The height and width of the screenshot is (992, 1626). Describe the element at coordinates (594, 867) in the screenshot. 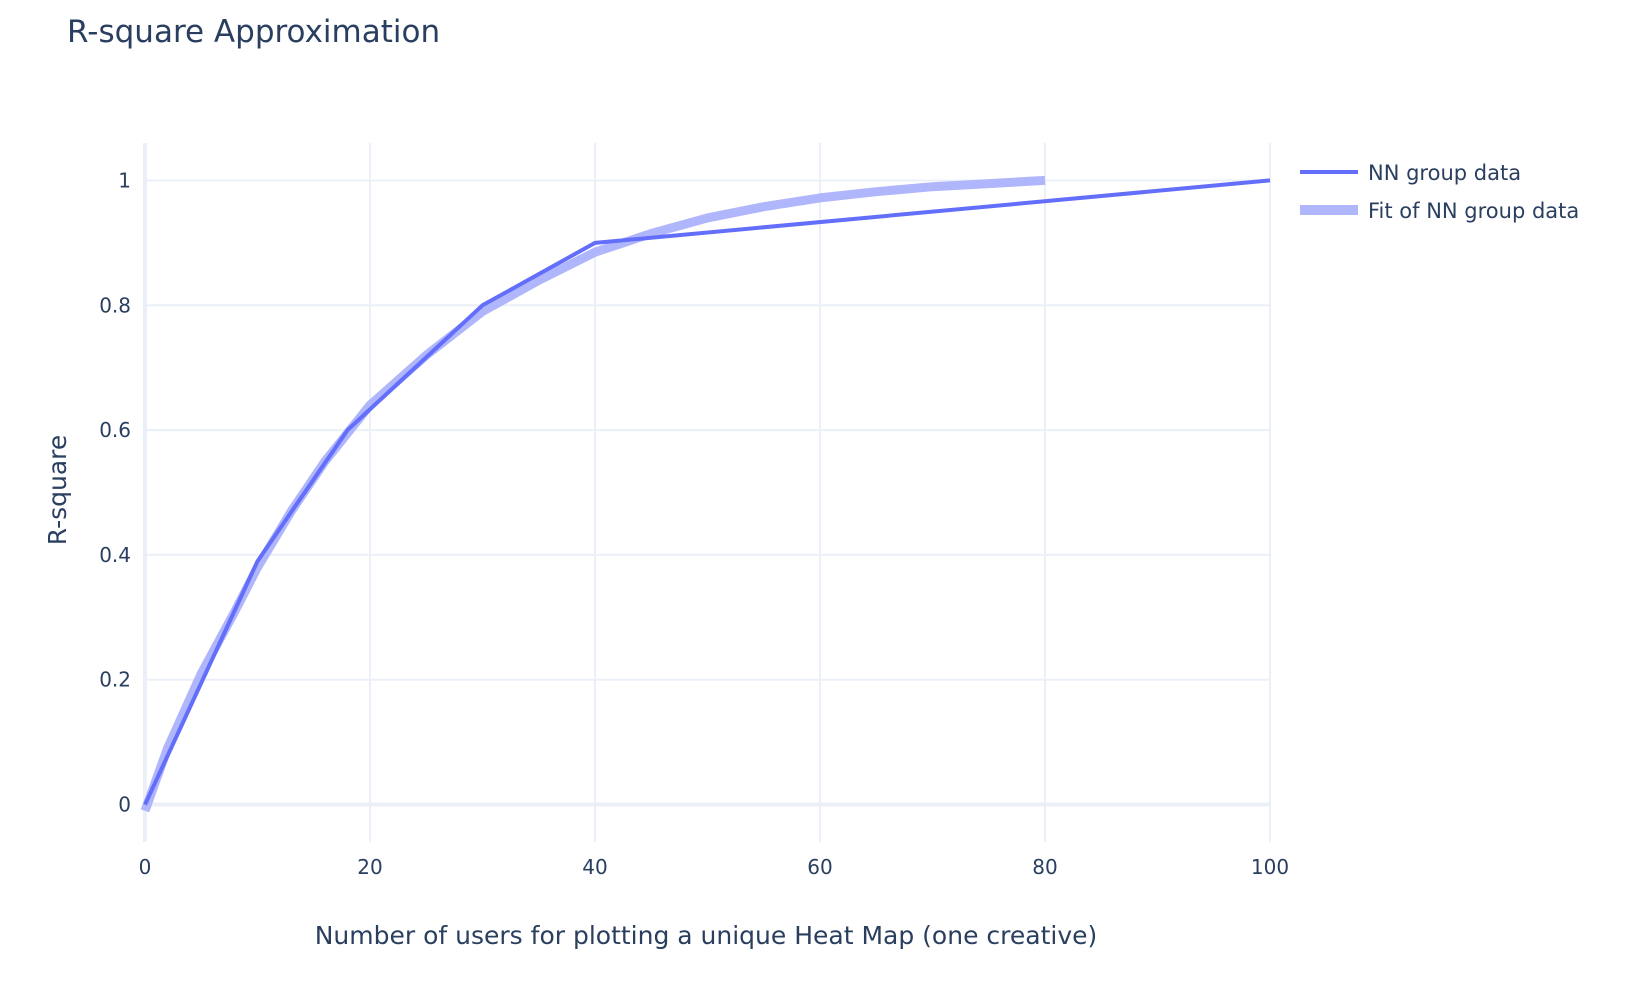

I see `x-tick-label-2: 40` at that location.